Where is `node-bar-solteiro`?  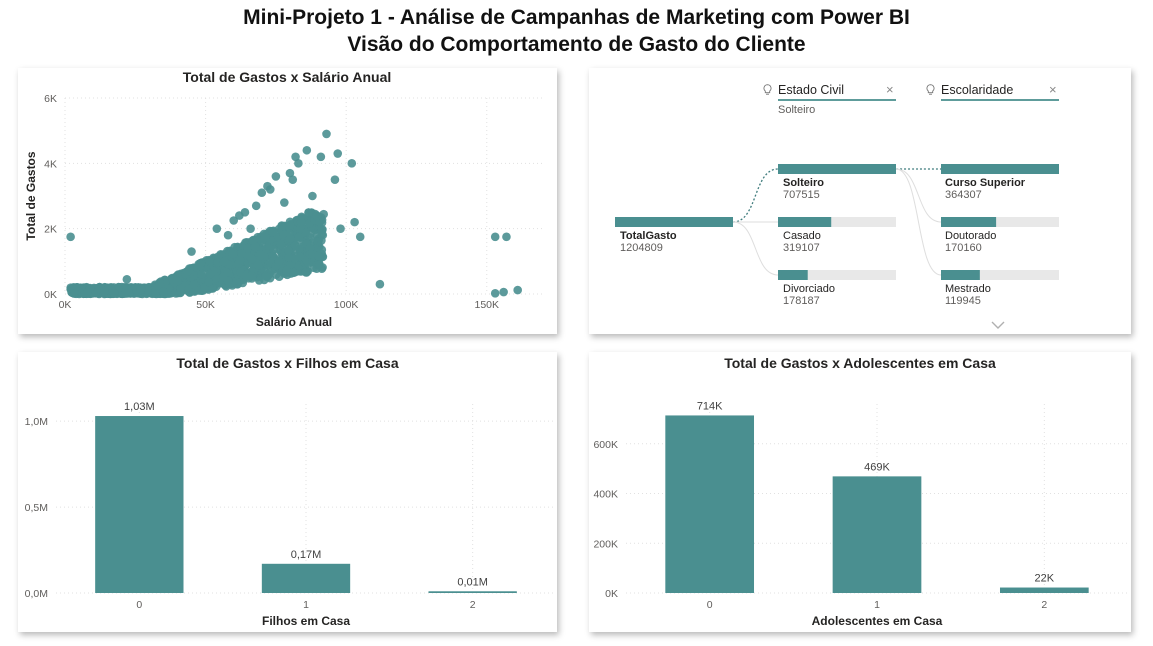 node-bar-solteiro is located at coordinates (837, 169).